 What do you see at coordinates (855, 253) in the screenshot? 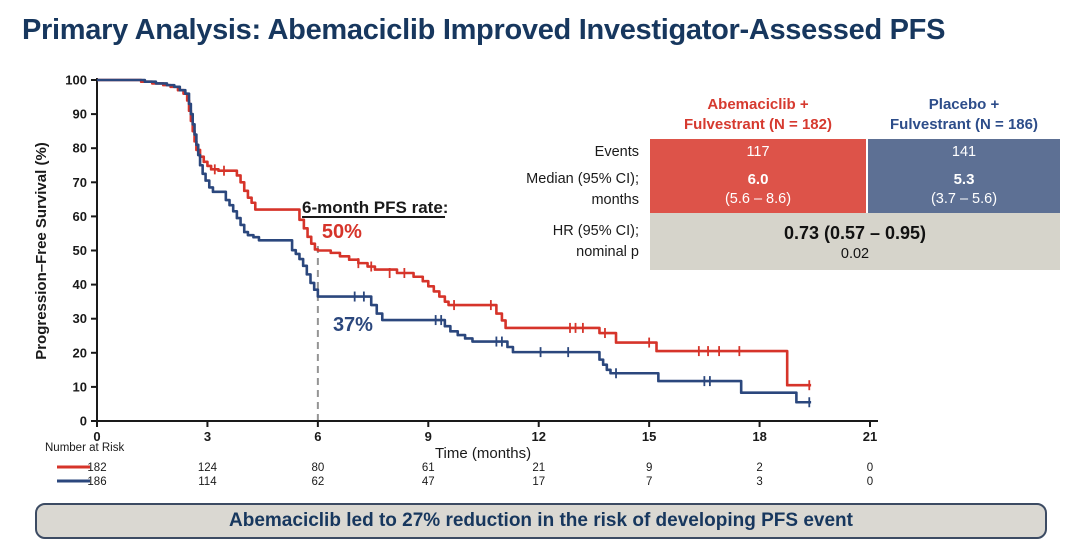
I see `p-value: 0.02` at bounding box center [855, 253].